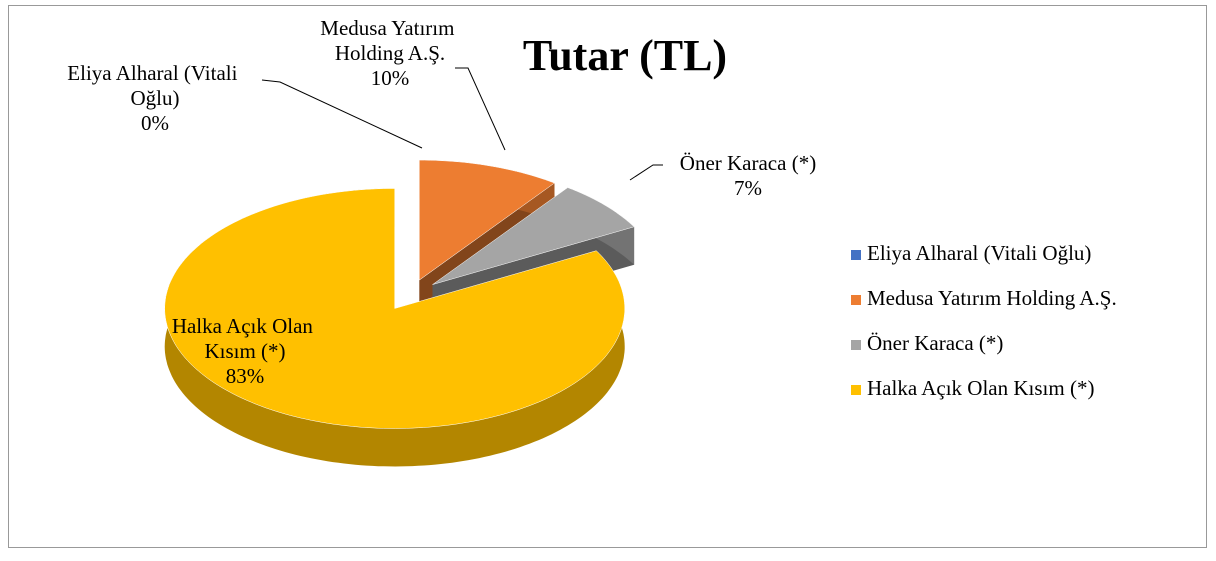 This screenshot has width=1216, height=561. I want to click on data-label-name: Öner Karaca (*), so click(748, 163).